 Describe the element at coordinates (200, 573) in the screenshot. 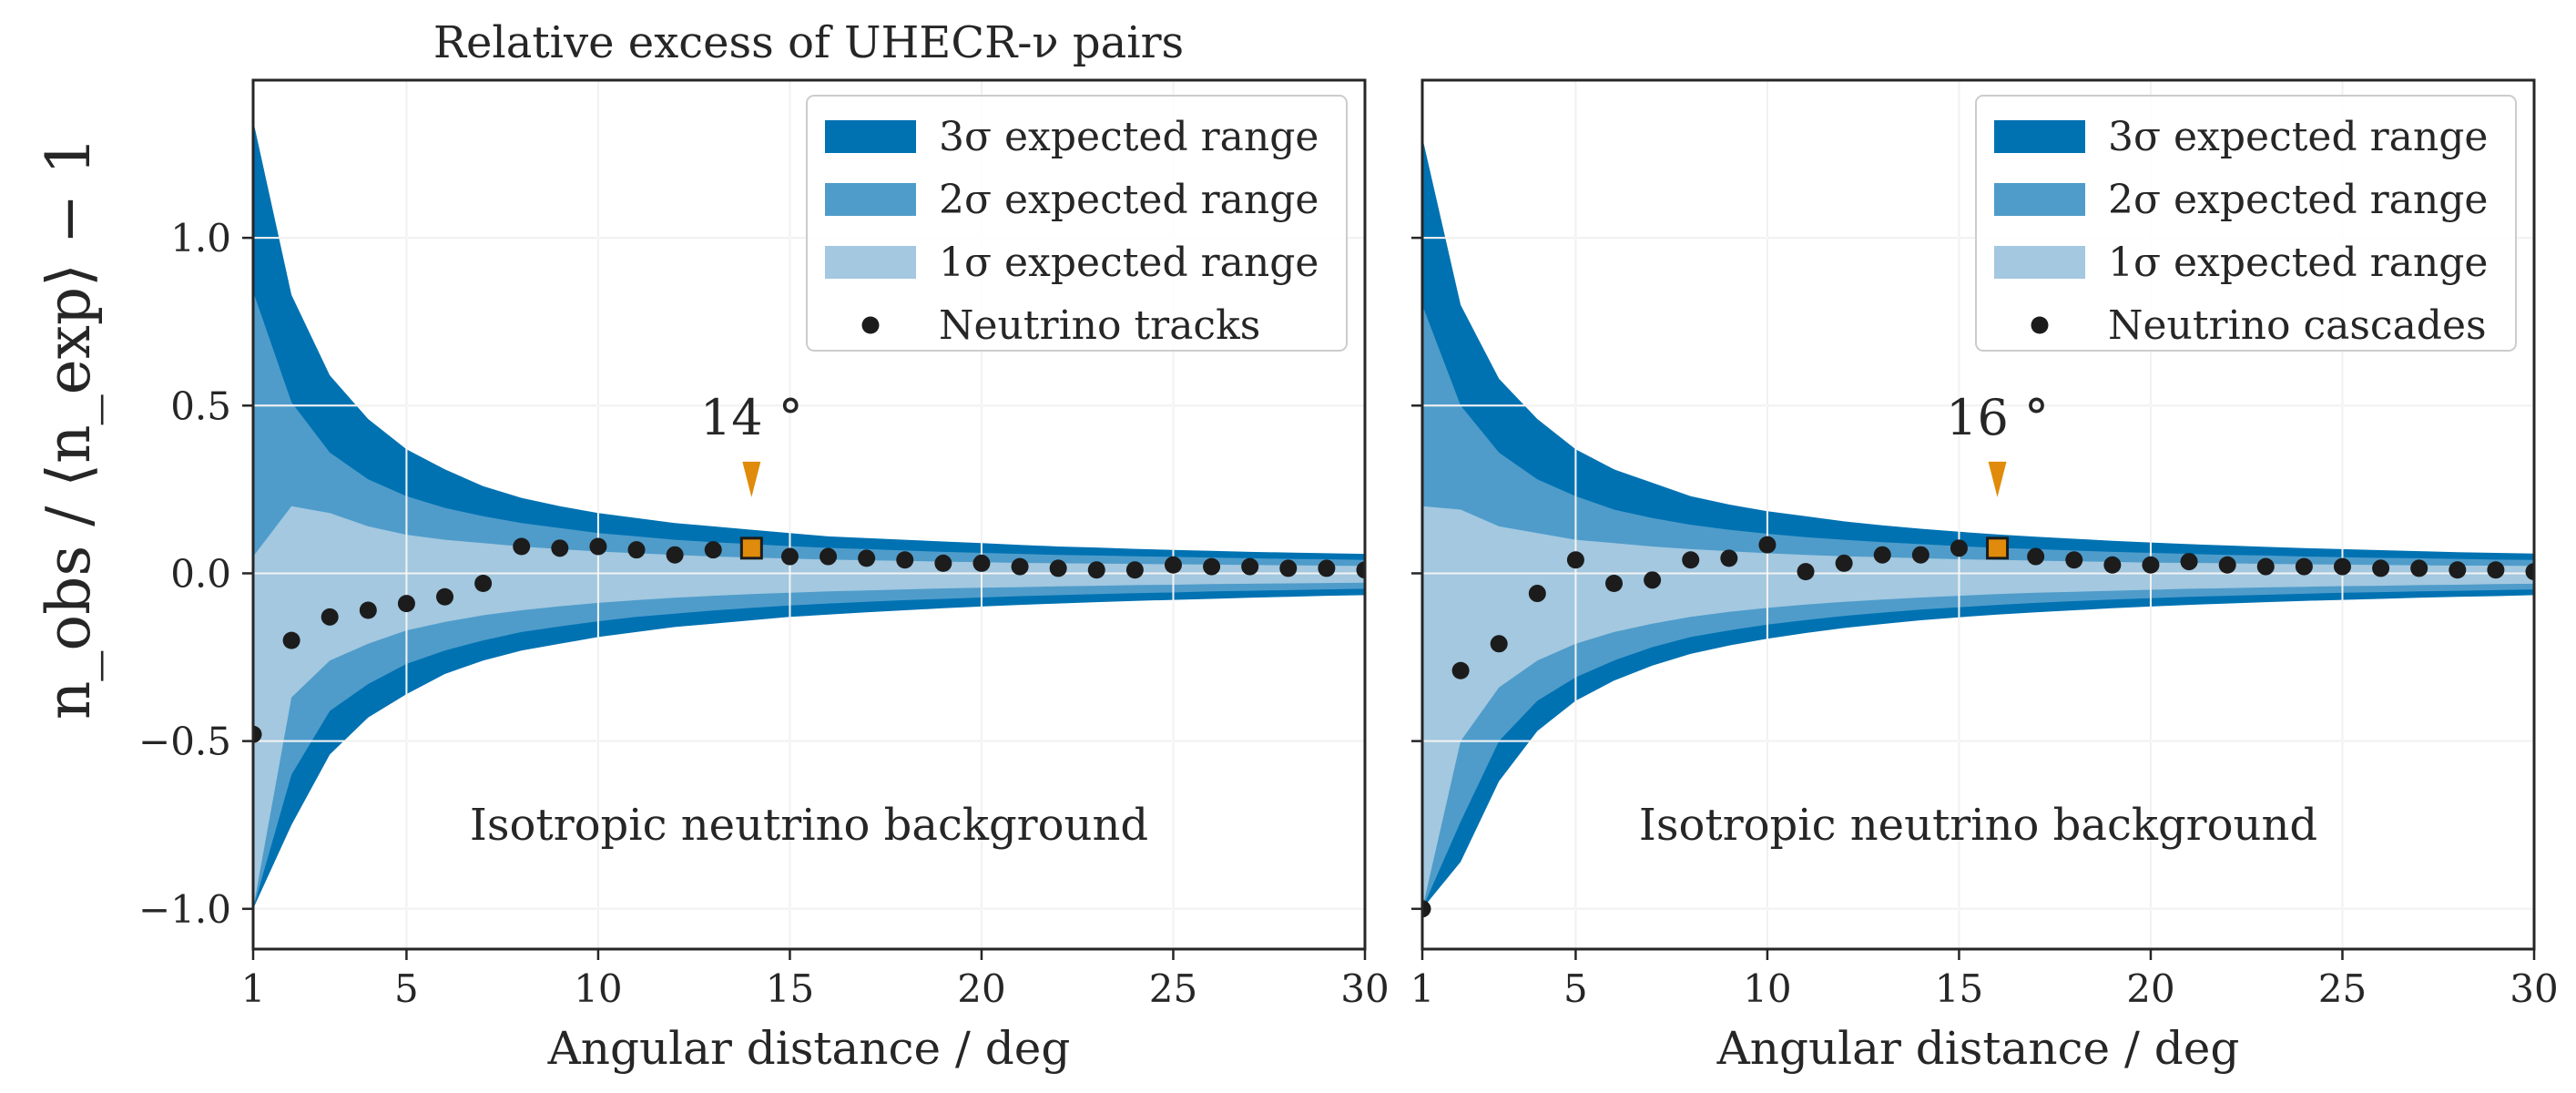

I see `y-tick-label: 0.0` at that location.